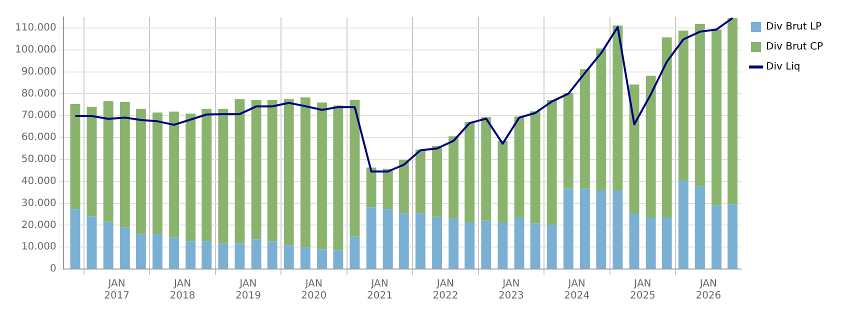 Image resolution: width=851 pixels, height=313 pixels. Describe the element at coordinates (38, 116) in the screenshot. I see `y-tick-label: 70.000` at that location.